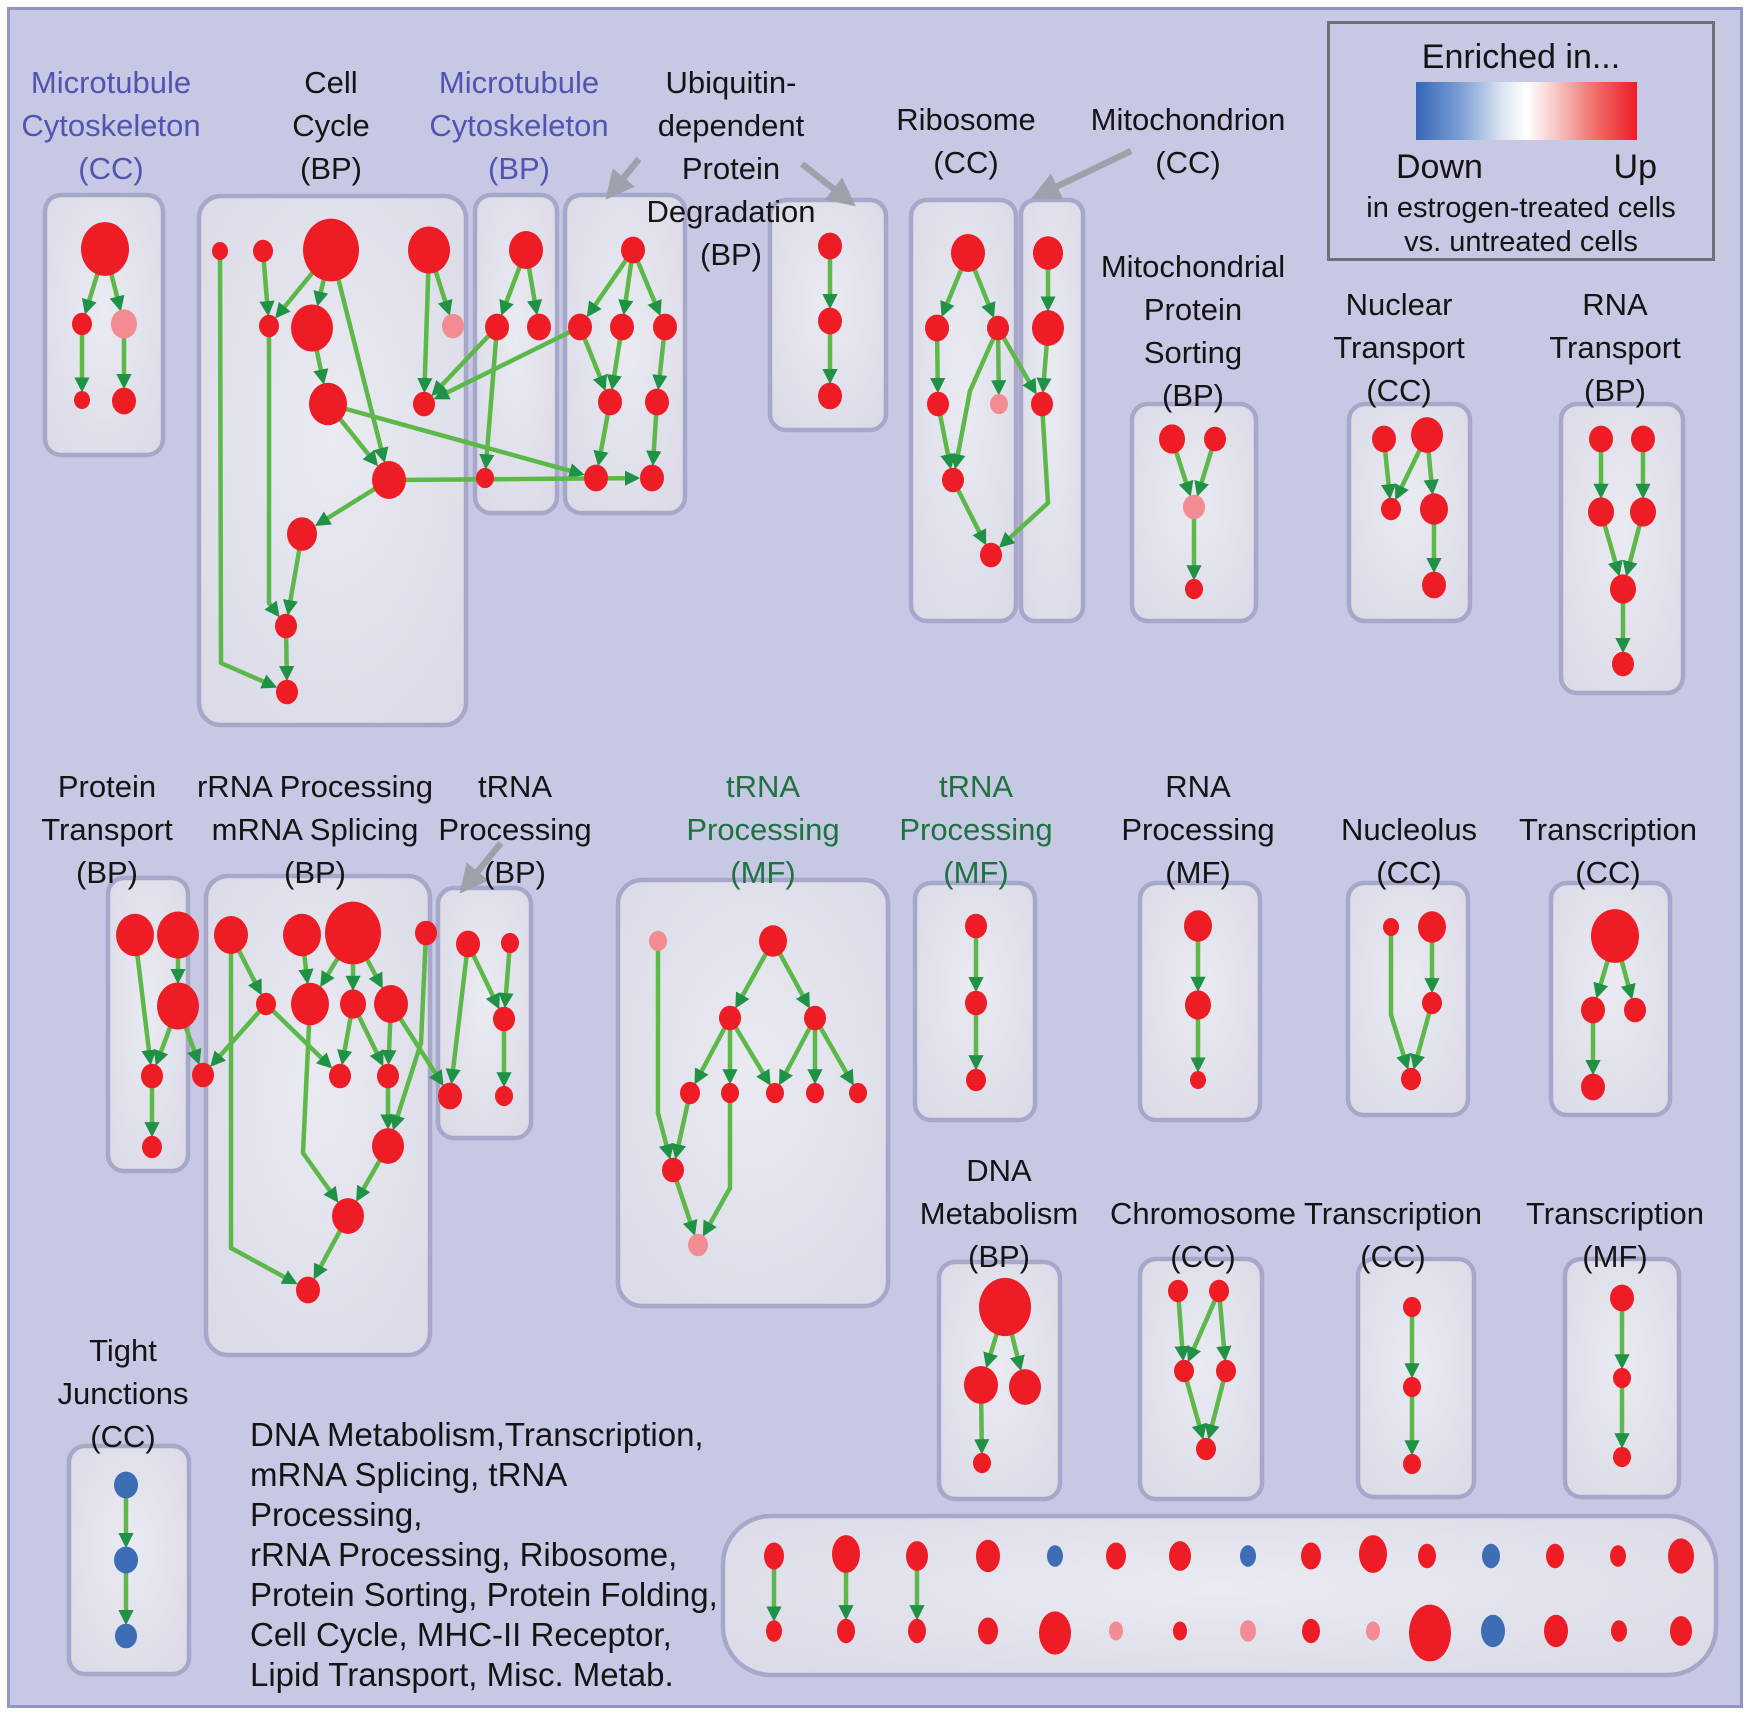 The image size is (1750, 1715). What do you see at coordinates (1203, 1235) in the screenshot?
I see `label-chromosome-cc: Chromosome (CC)` at bounding box center [1203, 1235].